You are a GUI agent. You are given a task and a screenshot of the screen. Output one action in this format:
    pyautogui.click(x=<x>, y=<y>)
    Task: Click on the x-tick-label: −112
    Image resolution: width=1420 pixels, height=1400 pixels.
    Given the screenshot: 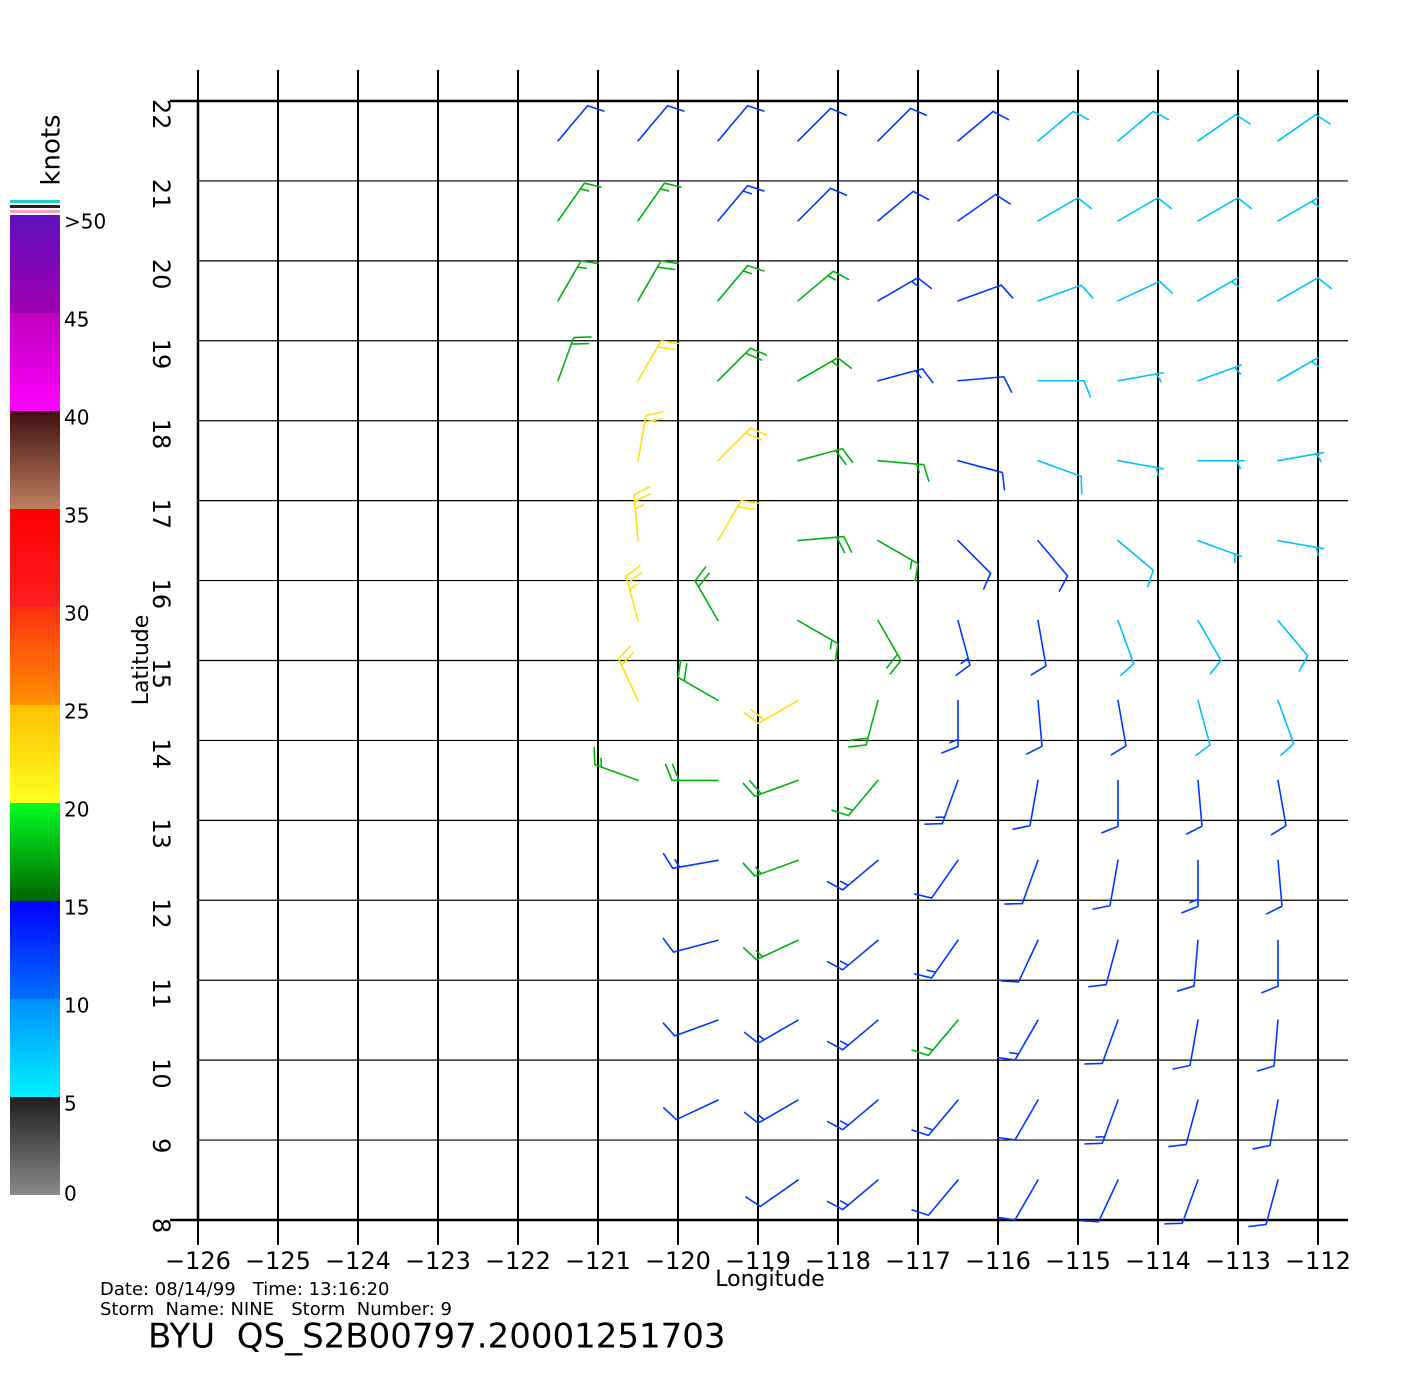 What is the action you would take?
    pyautogui.click(x=1318, y=1261)
    